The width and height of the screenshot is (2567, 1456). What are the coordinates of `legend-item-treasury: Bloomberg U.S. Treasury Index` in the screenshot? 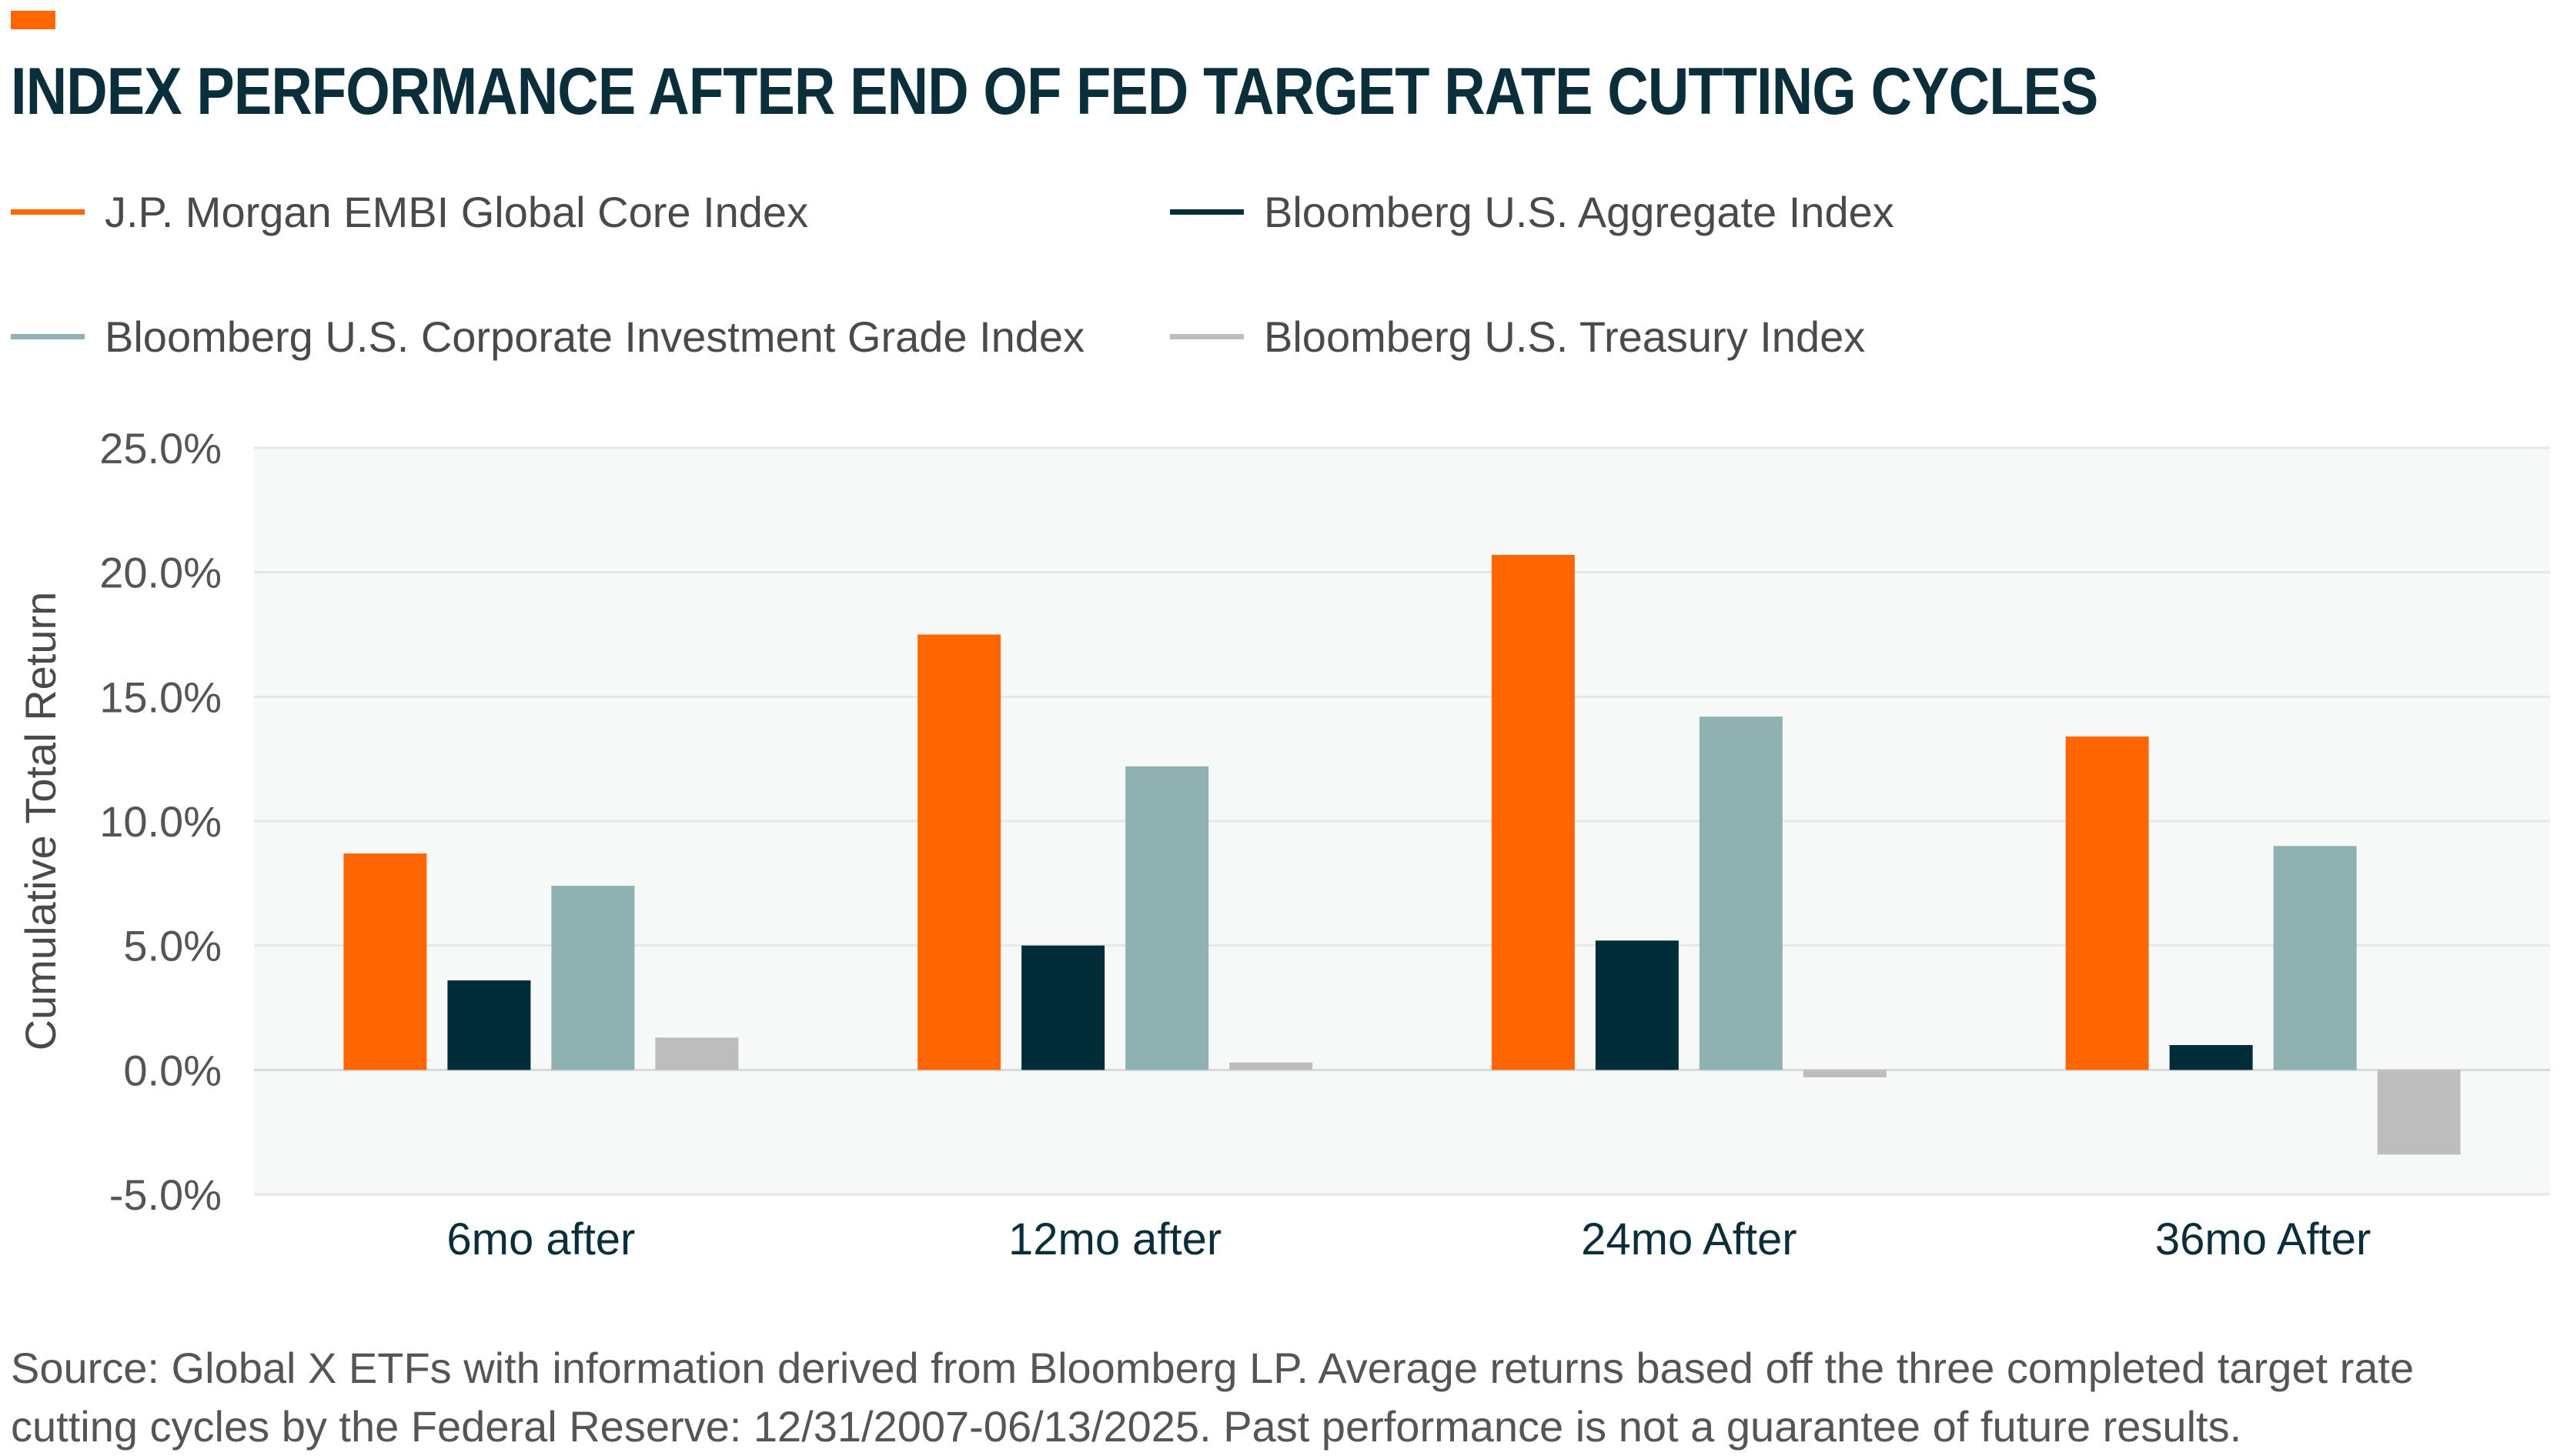 It's located at (1517, 337).